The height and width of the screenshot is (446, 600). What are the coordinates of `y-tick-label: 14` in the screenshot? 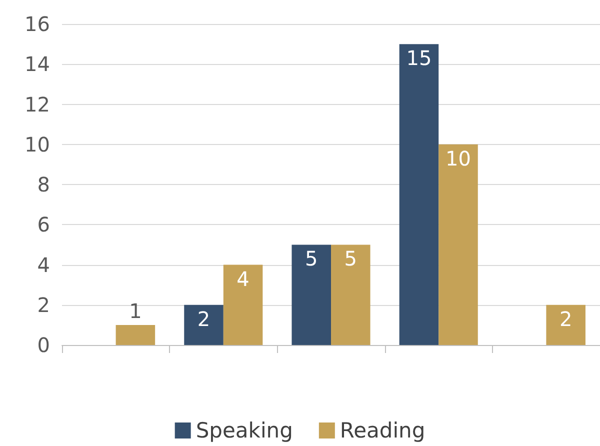 It's located at (37, 64).